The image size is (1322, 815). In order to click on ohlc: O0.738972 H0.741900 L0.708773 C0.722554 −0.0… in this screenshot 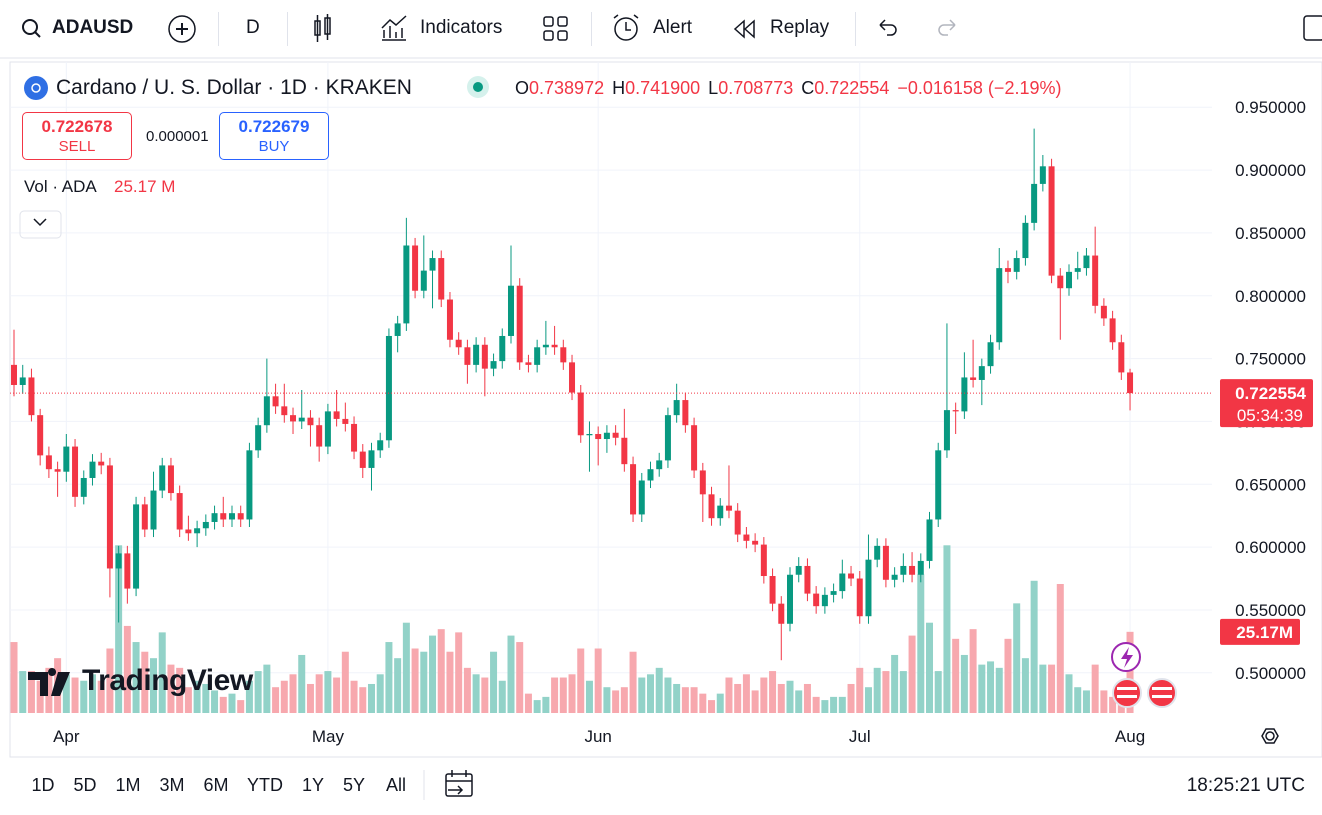, I will do `click(788, 88)`.